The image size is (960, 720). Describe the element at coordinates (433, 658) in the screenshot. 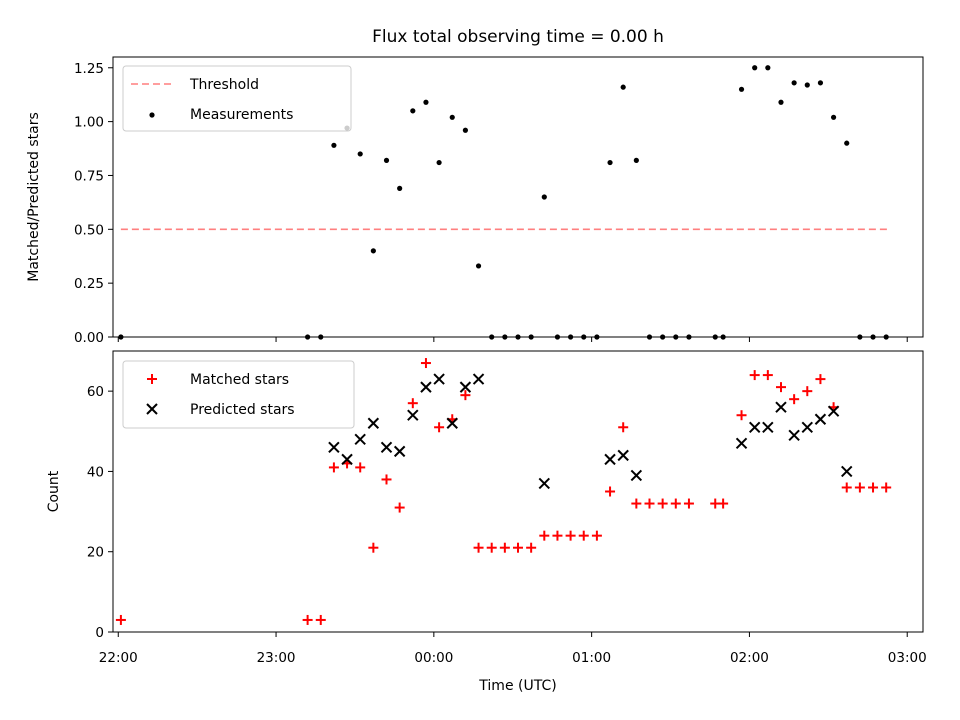

I see `x-tick-label: 00:00` at that location.